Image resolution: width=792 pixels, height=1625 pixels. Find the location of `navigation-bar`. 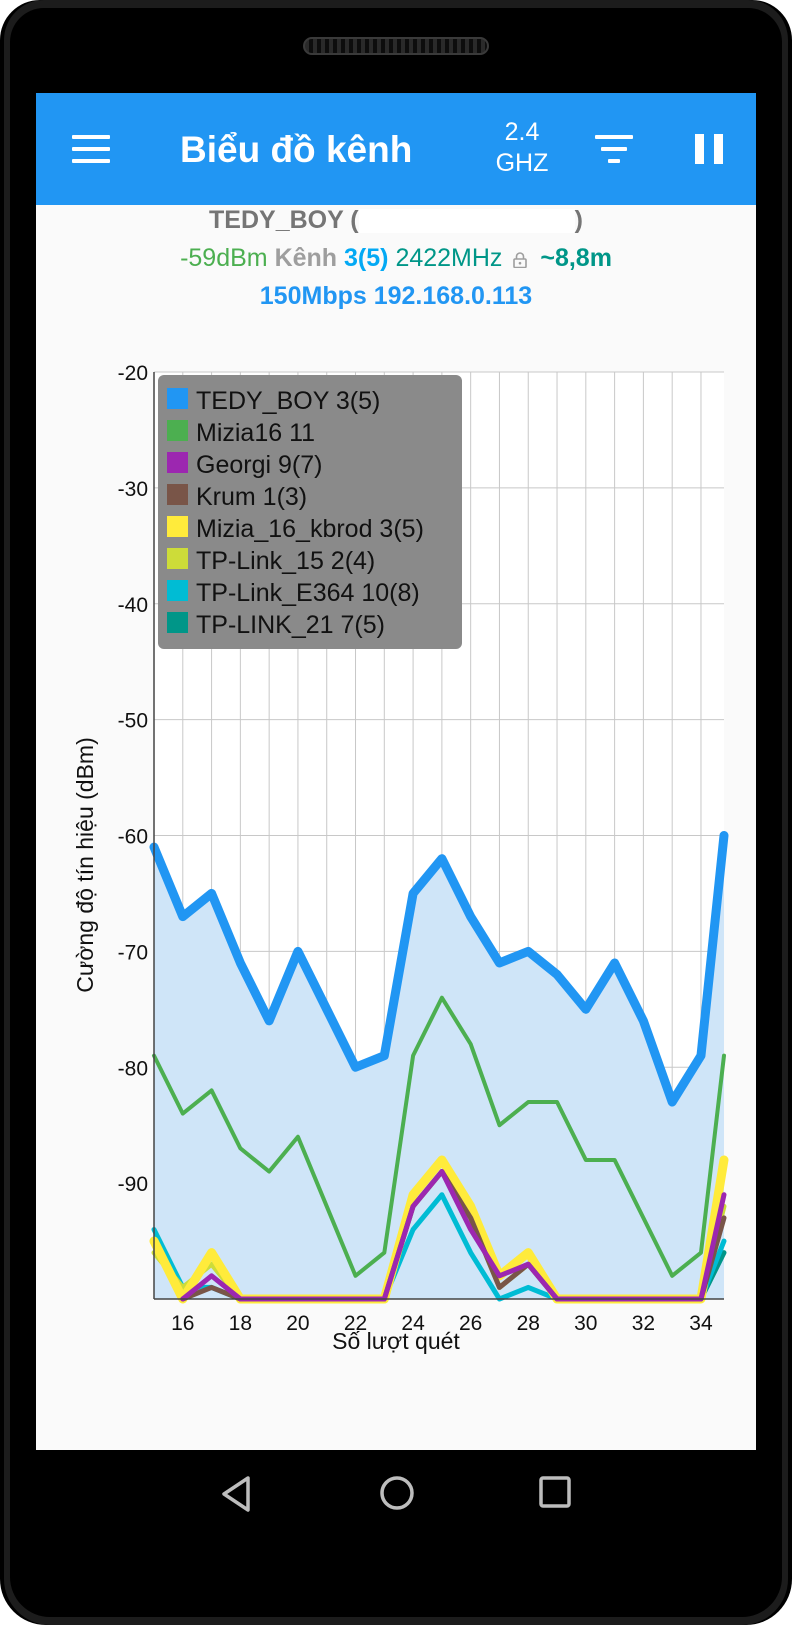

navigation-bar is located at coordinates (396, 1537).